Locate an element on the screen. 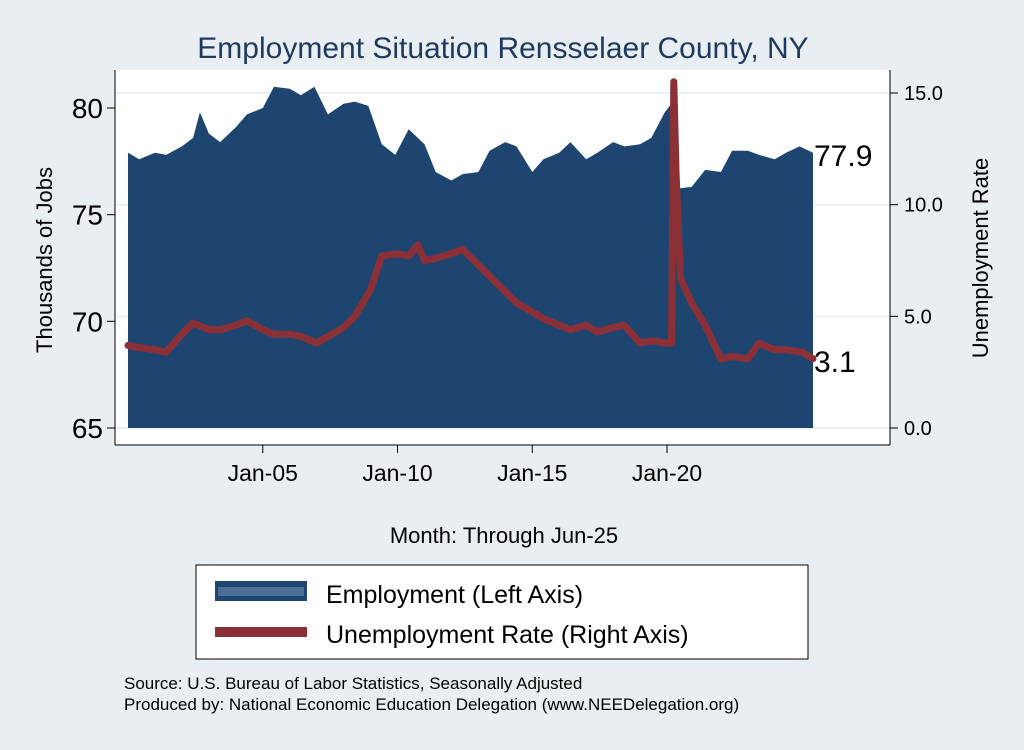  legend-unemployment-swatch is located at coordinates (261, 632).